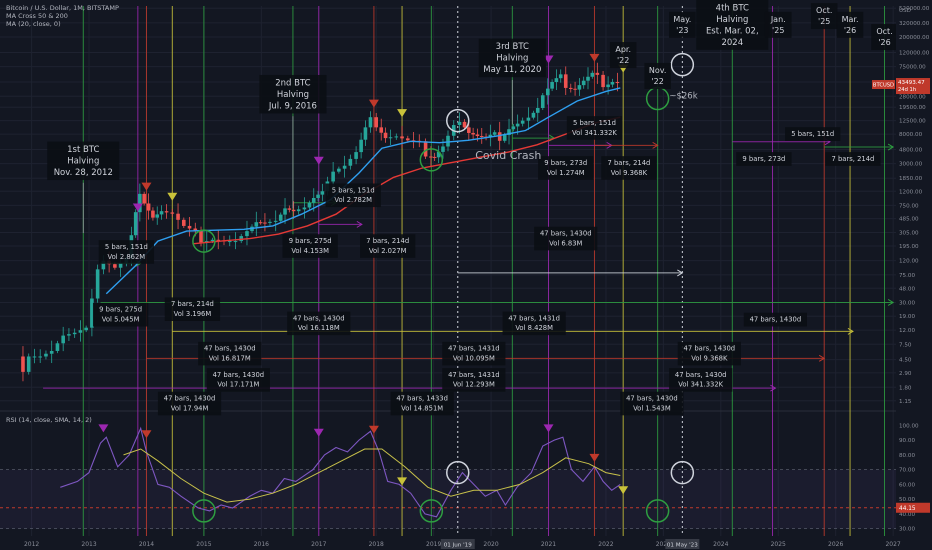 Image resolution: width=932 pixels, height=550 pixels. What do you see at coordinates (353, 195) in the screenshot?
I see `measure-label: 5 bars, 151d Vol 2.782M` at bounding box center [353, 195].